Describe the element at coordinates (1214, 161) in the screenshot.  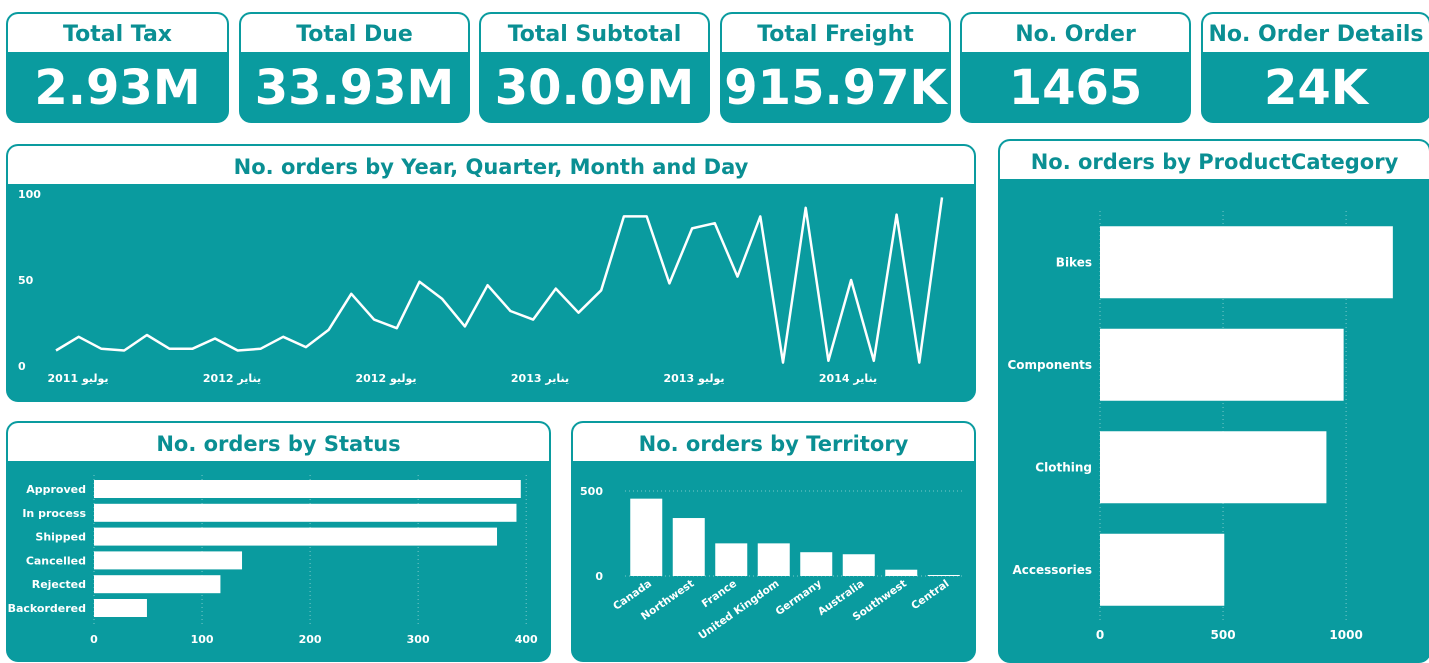
I see `chart-title: No. orders by ProductCategory` at that location.